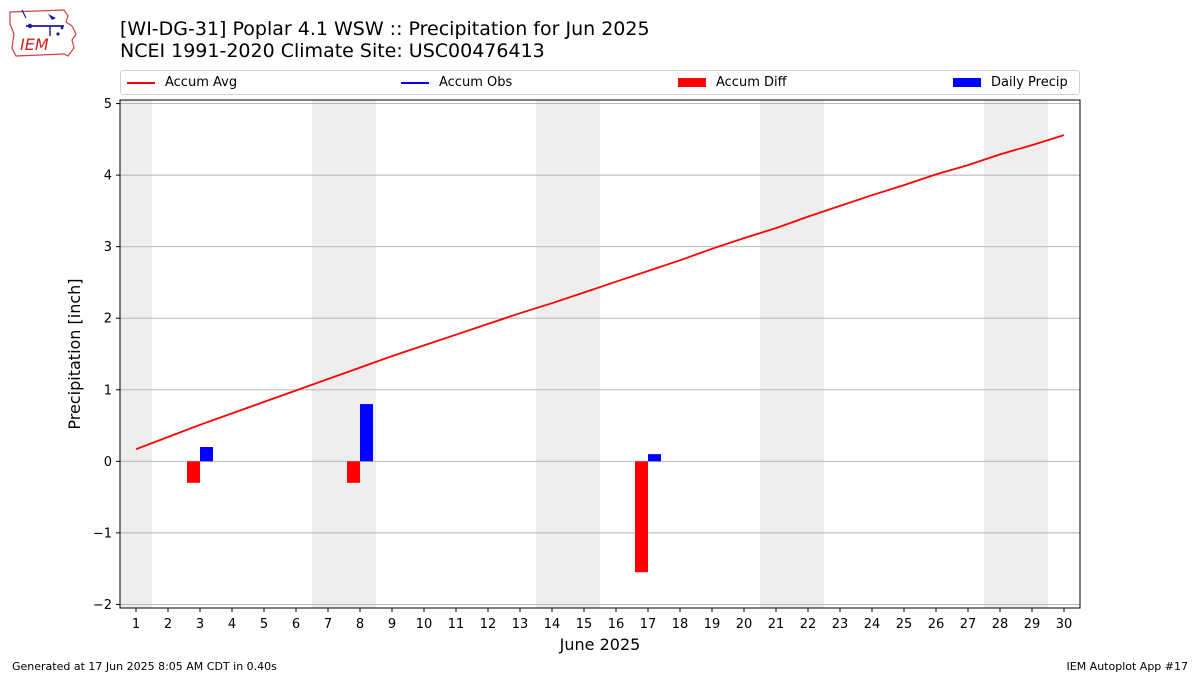 This screenshot has height=675, width=1200. I want to click on svg-text: IEM, so click(34, 44).